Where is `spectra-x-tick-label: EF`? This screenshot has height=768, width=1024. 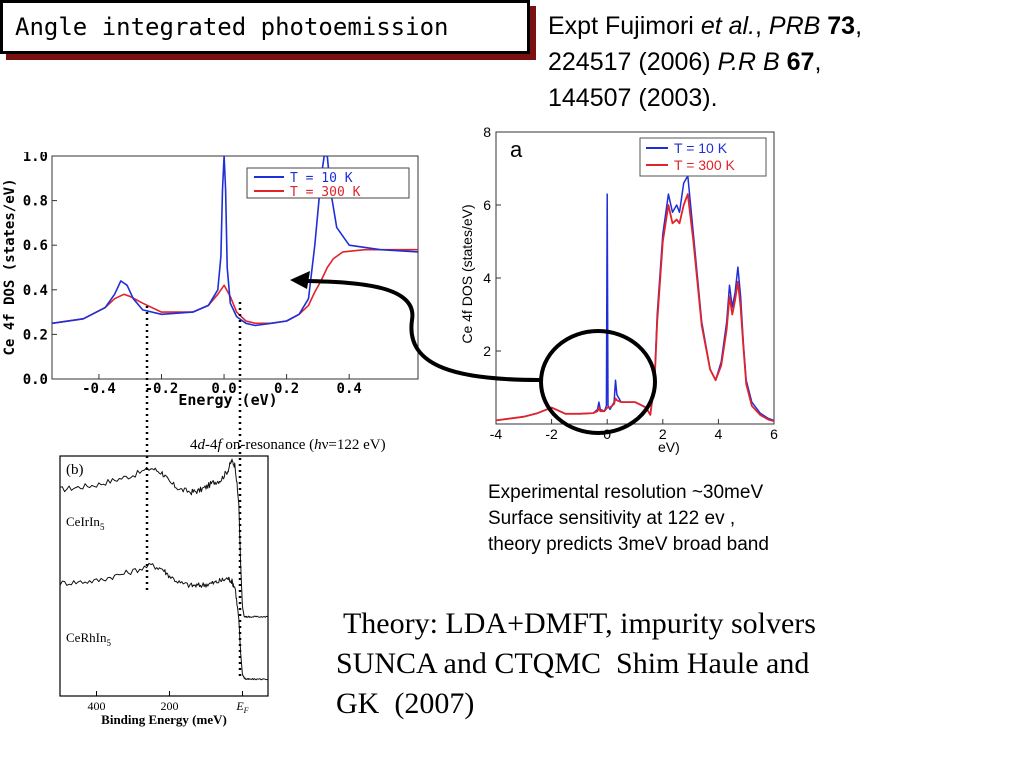
spectra-x-tick-label: EF is located at coordinates (241, 707).